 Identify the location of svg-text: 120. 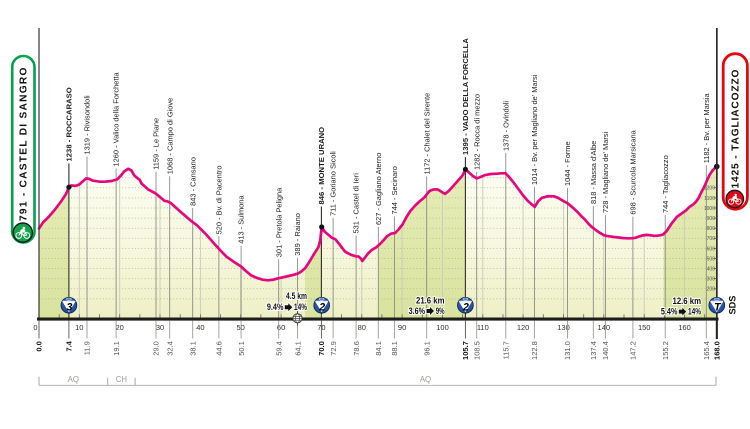
(523, 327).